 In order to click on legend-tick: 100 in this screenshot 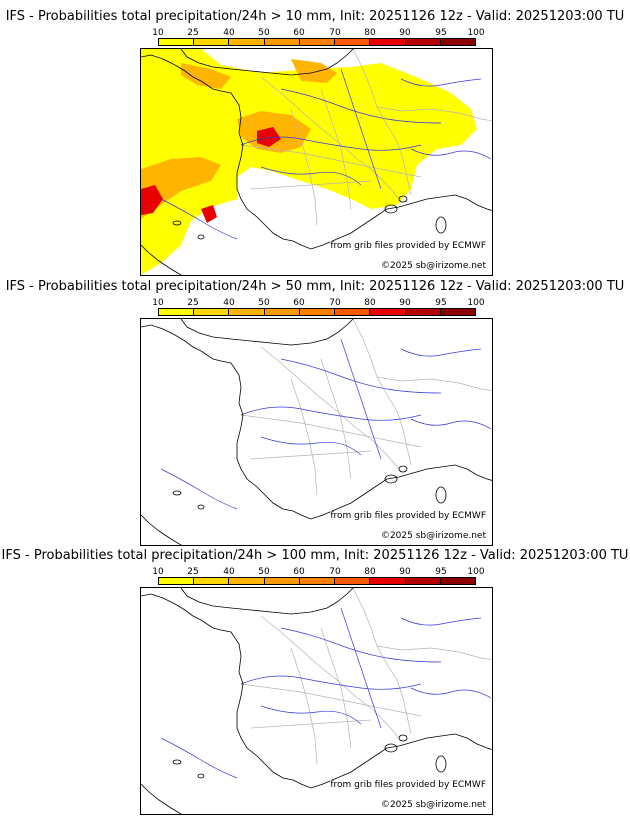, I will do `click(476, 33)`.